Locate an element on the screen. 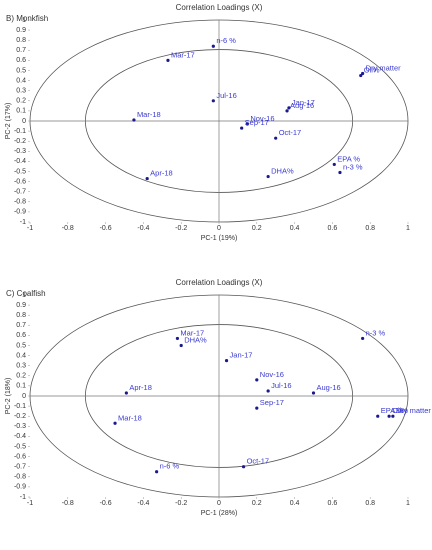 This screenshot has height=550, width=432. point-label: Oct-17 is located at coordinates (258, 461).